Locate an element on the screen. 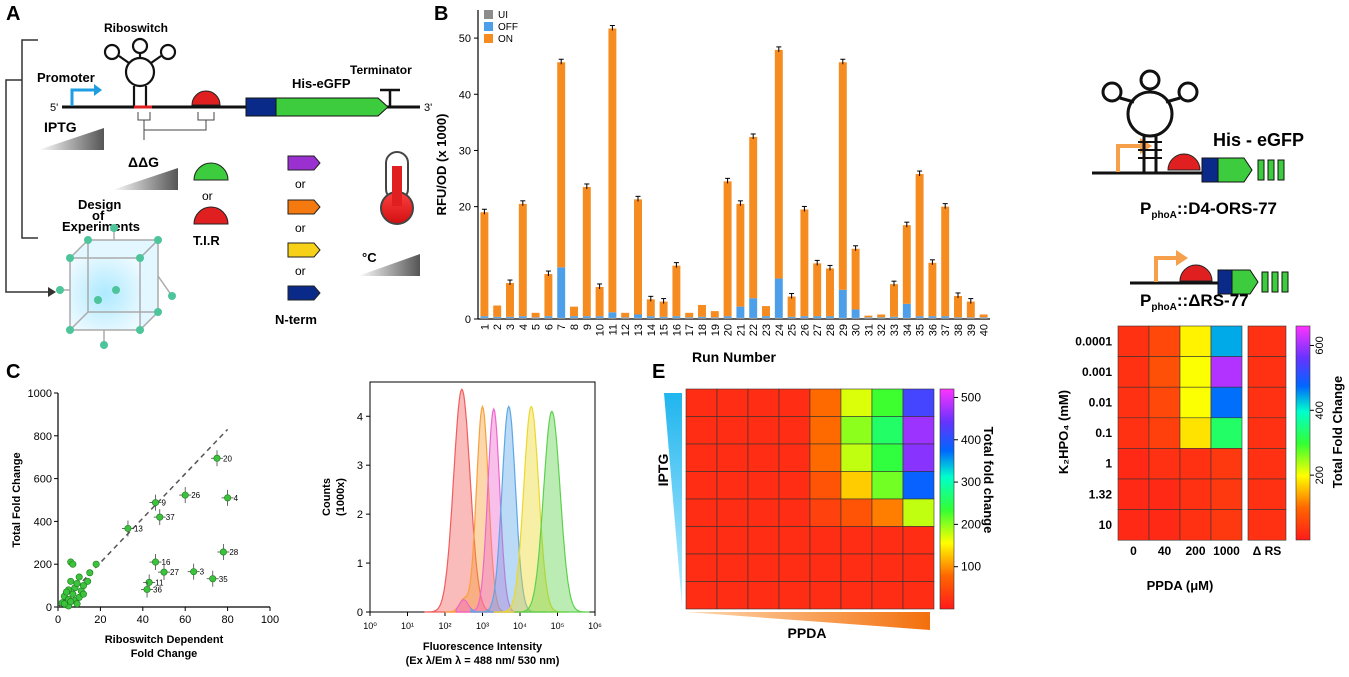  colorbar-tick-label: 500 is located at coordinates (971, 397).